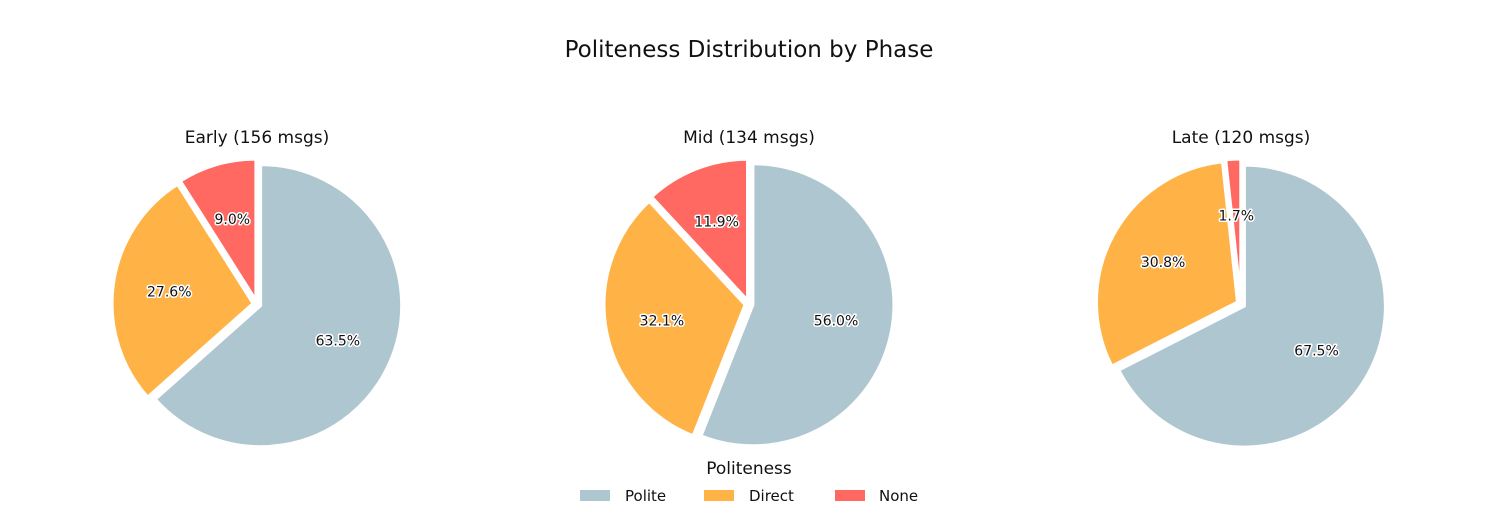  Describe the element at coordinates (1241, 138) in the screenshot. I see `pie-title-late: Late (120 msgs)` at that location.